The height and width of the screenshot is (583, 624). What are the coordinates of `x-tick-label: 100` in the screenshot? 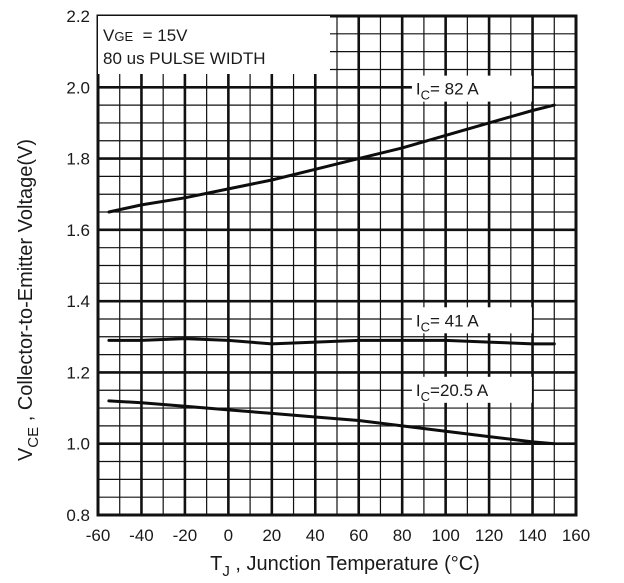 It's located at (445, 535).